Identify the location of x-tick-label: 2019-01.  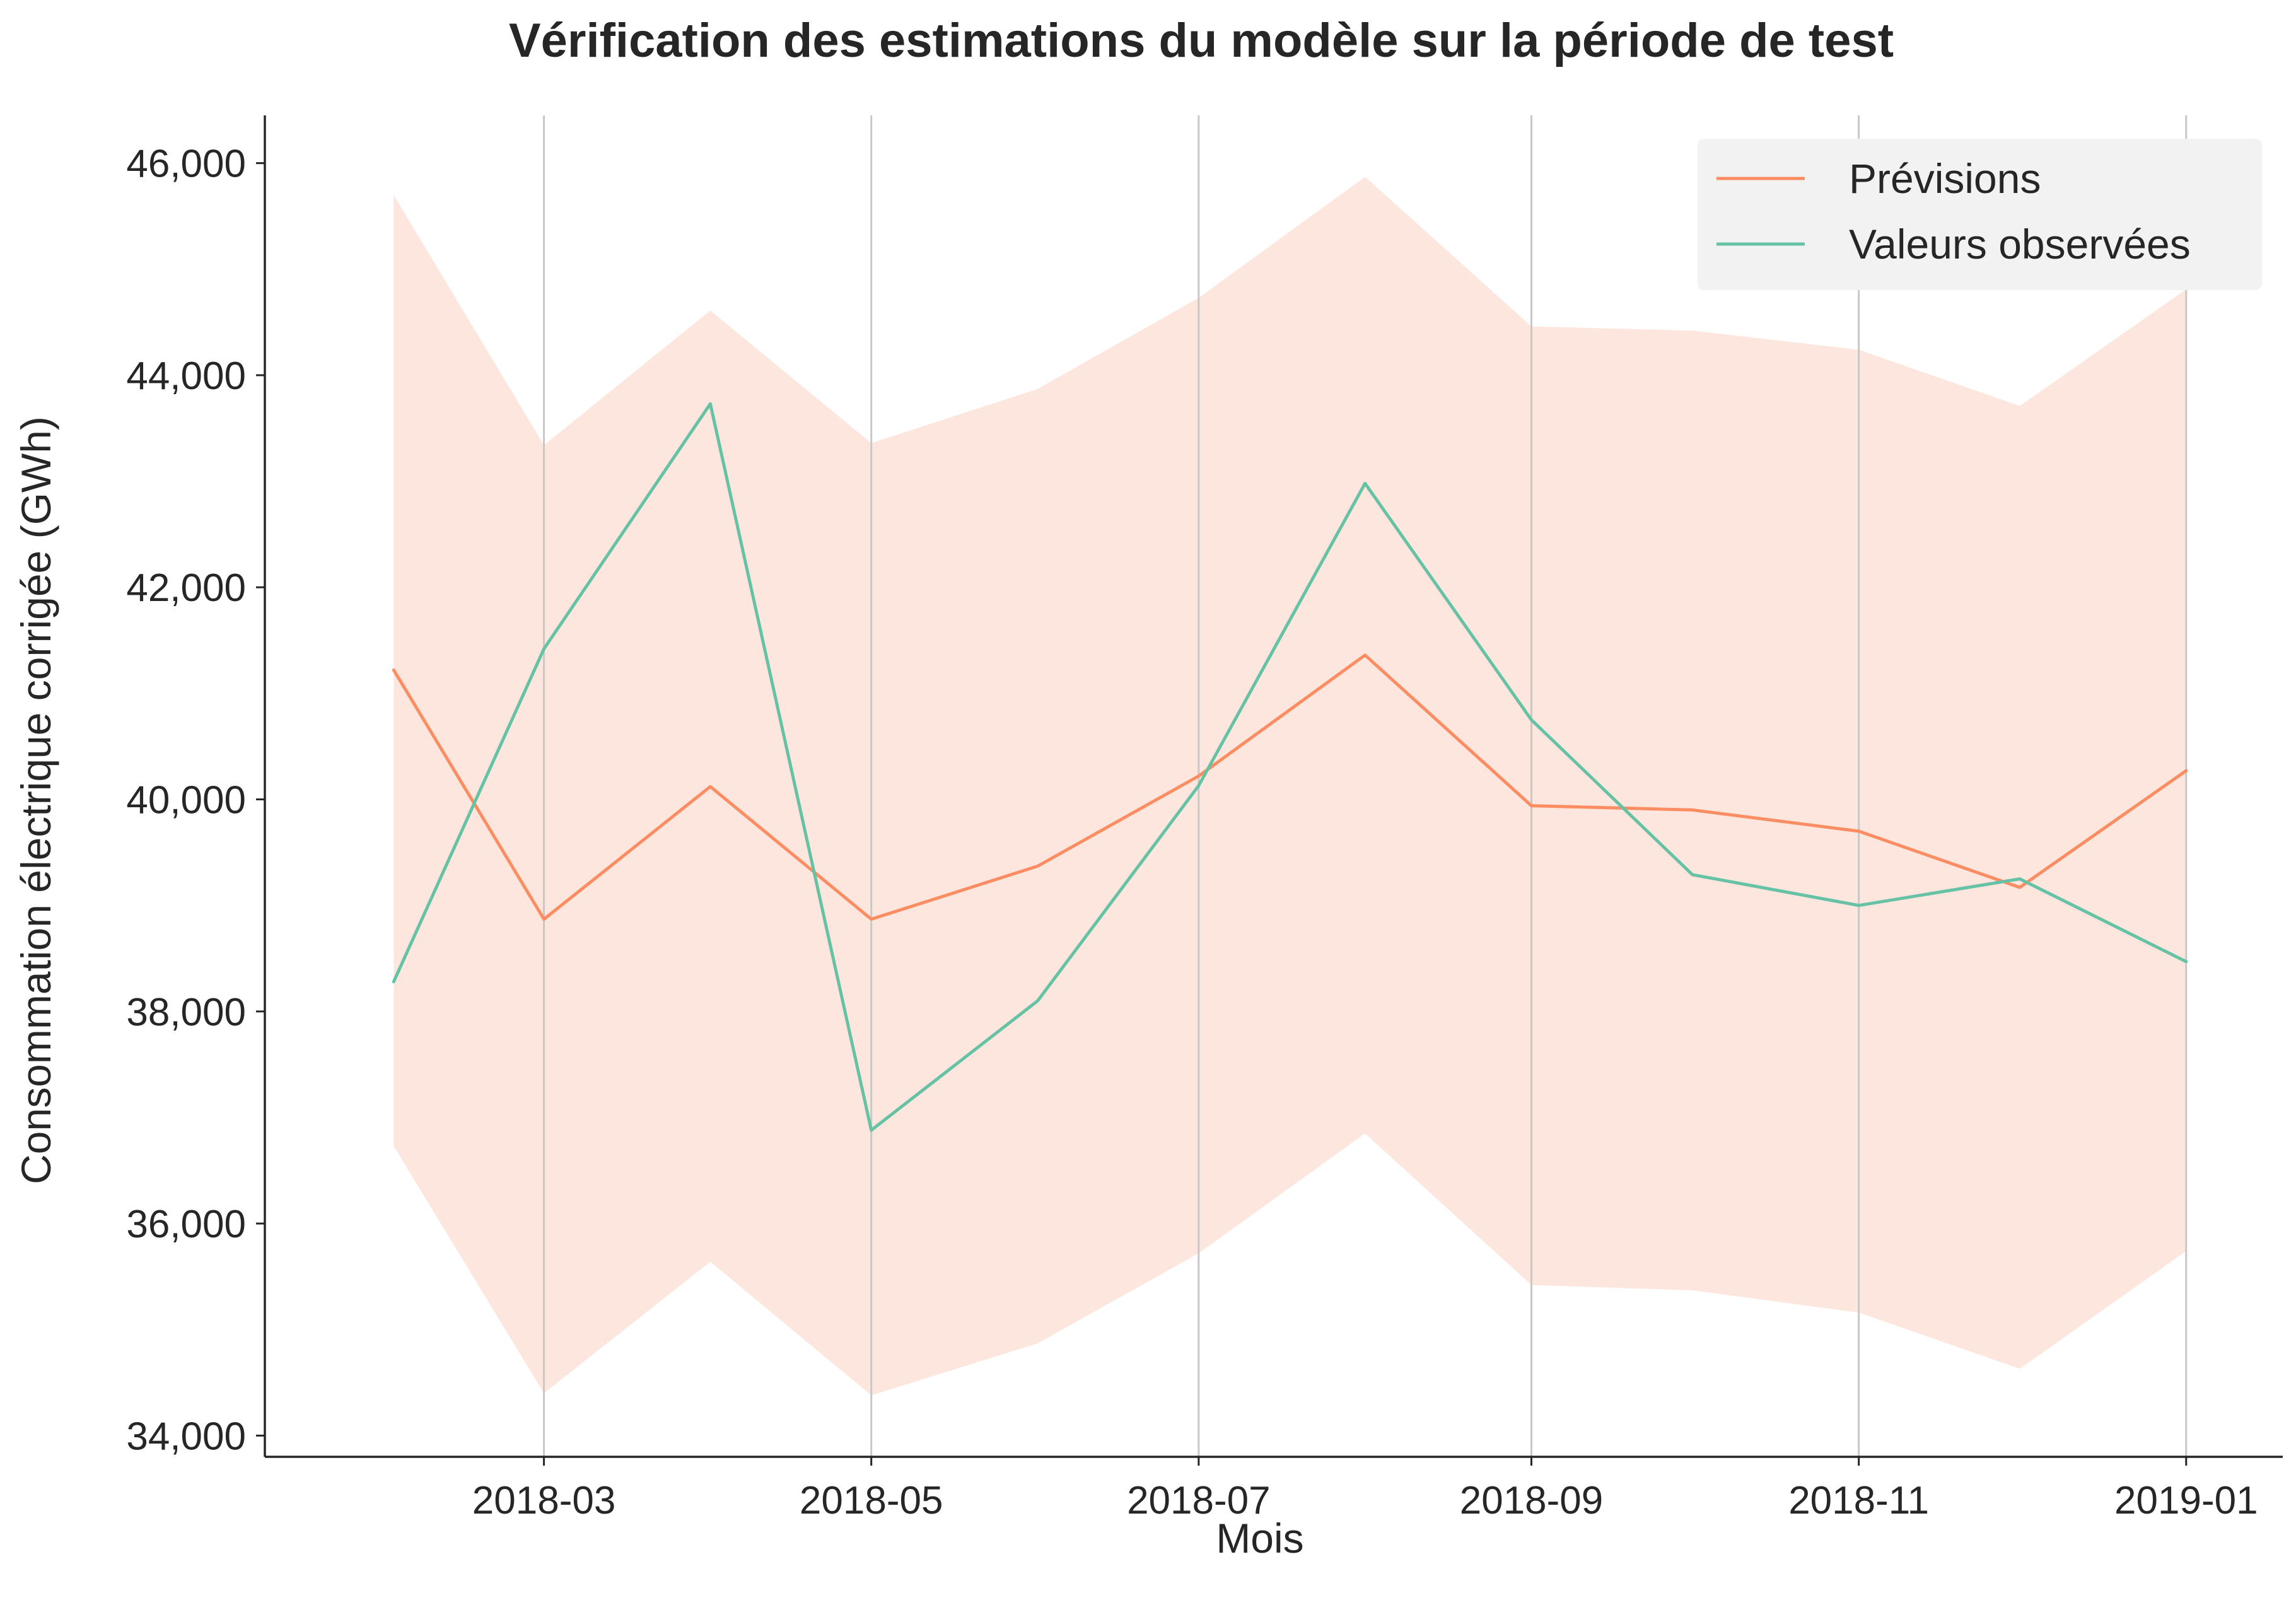
(2186, 1500).